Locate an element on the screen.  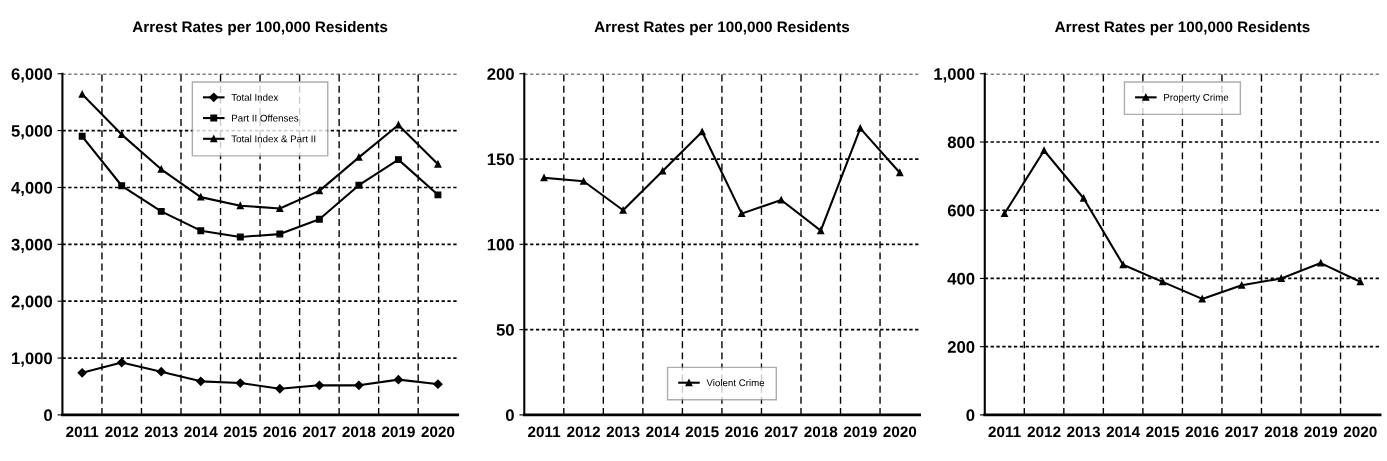
y-tick-label: 150 is located at coordinates (500, 159).